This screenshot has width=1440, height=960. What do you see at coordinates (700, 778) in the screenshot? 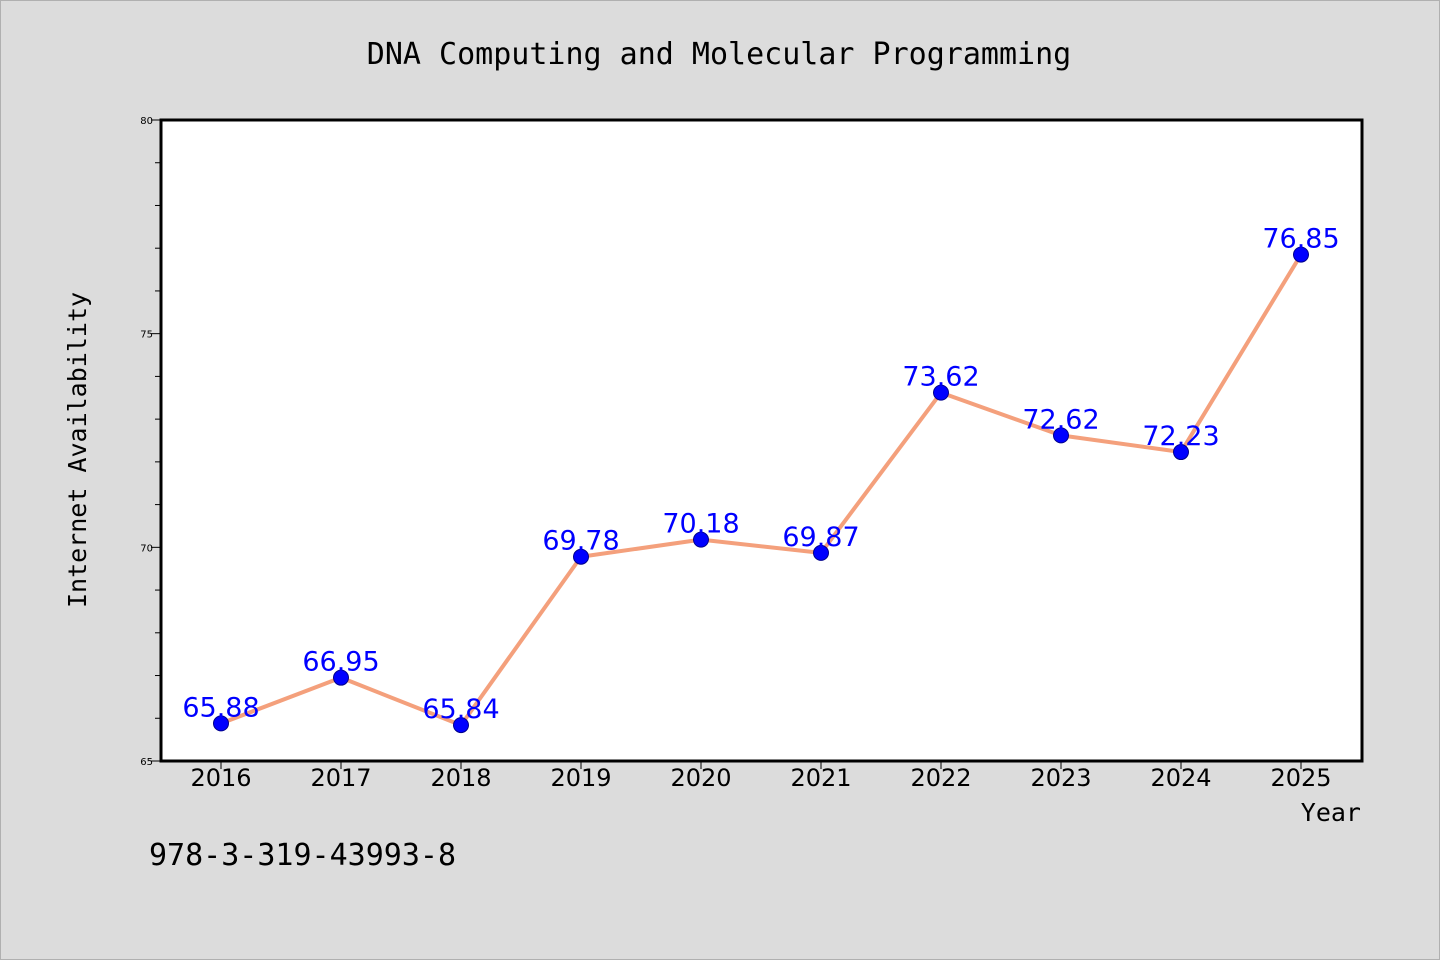
I see `x-tick-label: 2020` at bounding box center [700, 778].